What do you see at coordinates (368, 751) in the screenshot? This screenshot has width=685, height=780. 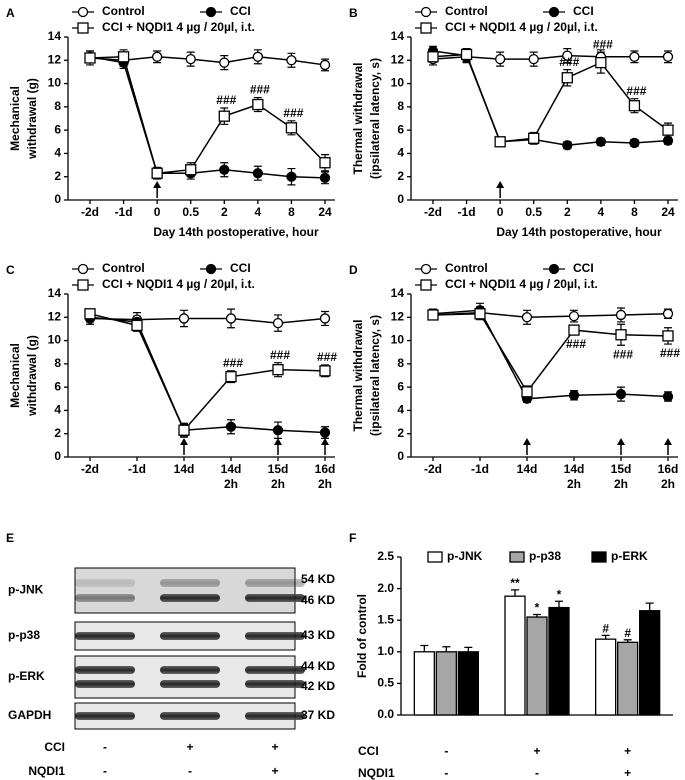 I see `condition-label: CCI` at bounding box center [368, 751].